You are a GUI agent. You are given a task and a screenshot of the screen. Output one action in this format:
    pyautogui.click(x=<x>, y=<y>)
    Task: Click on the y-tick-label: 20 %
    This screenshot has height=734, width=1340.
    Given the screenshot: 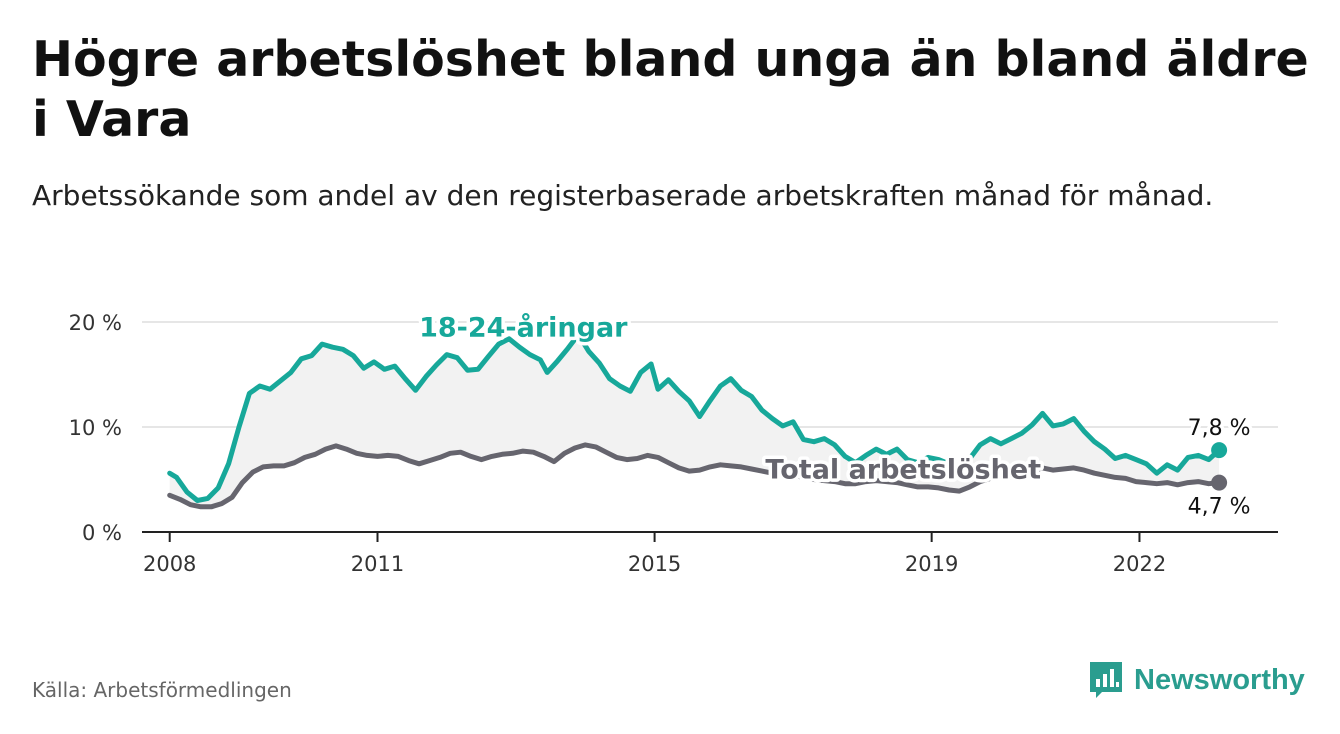 What is the action you would take?
    pyautogui.click(x=95, y=323)
    